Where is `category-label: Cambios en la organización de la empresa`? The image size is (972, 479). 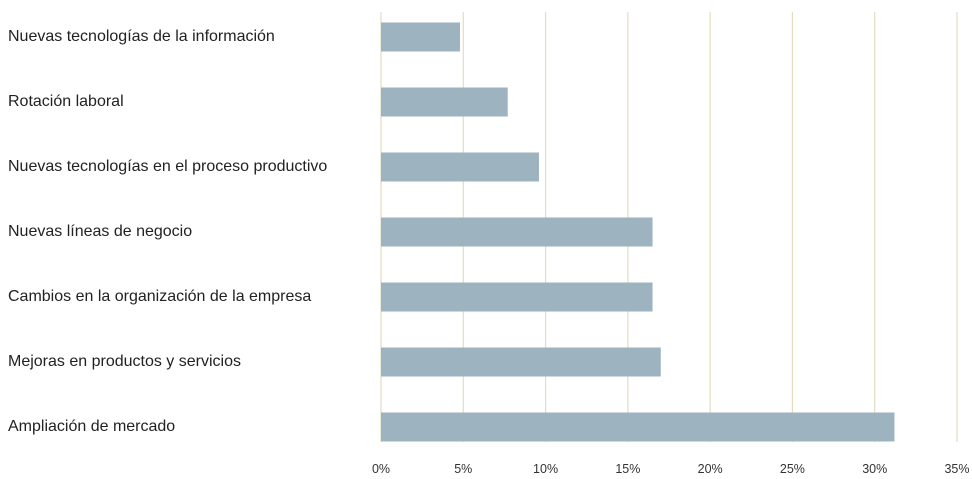 category-label: Cambios en la organización de la empresa is located at coordinates (159, 296).